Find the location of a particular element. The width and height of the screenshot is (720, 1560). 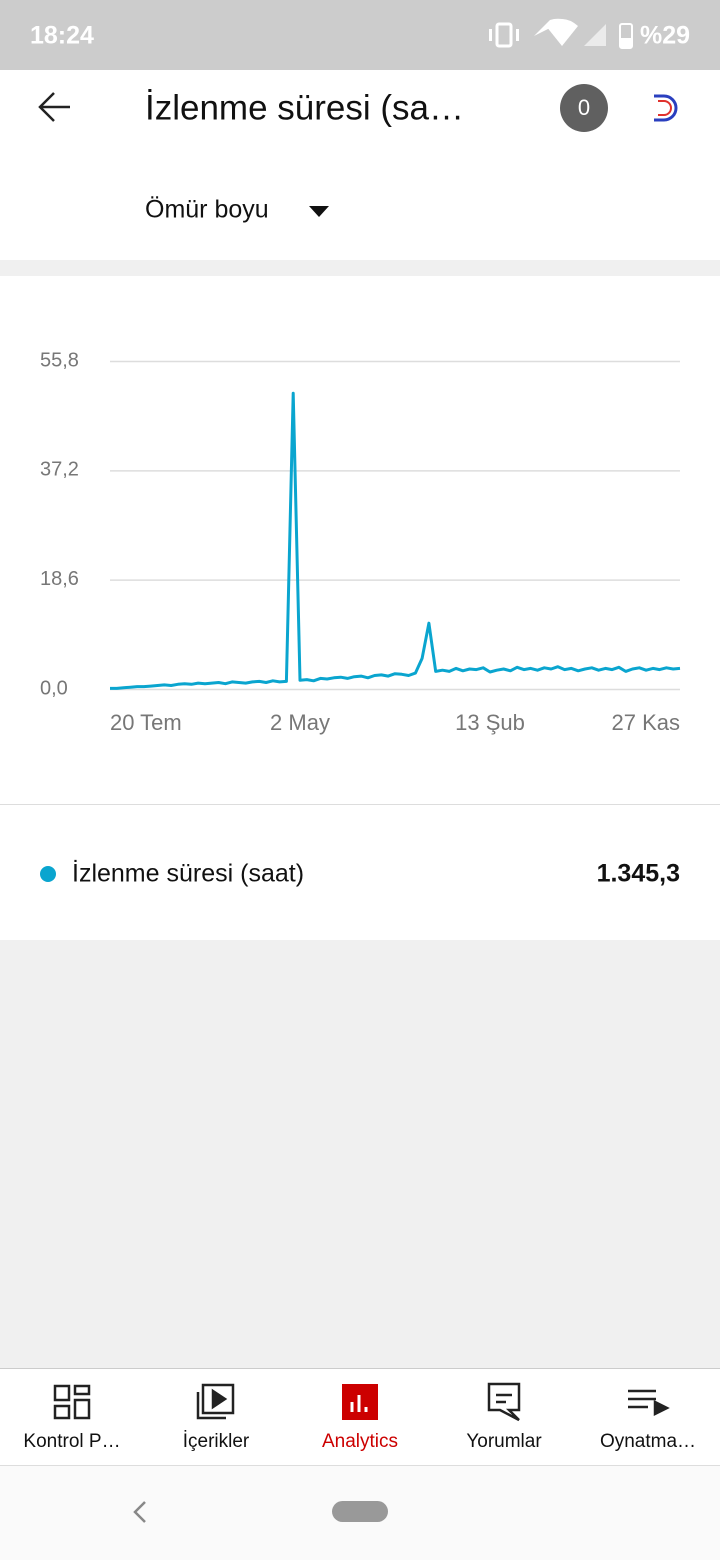

status-time: 18:24 is located at coordinates (62, 36).